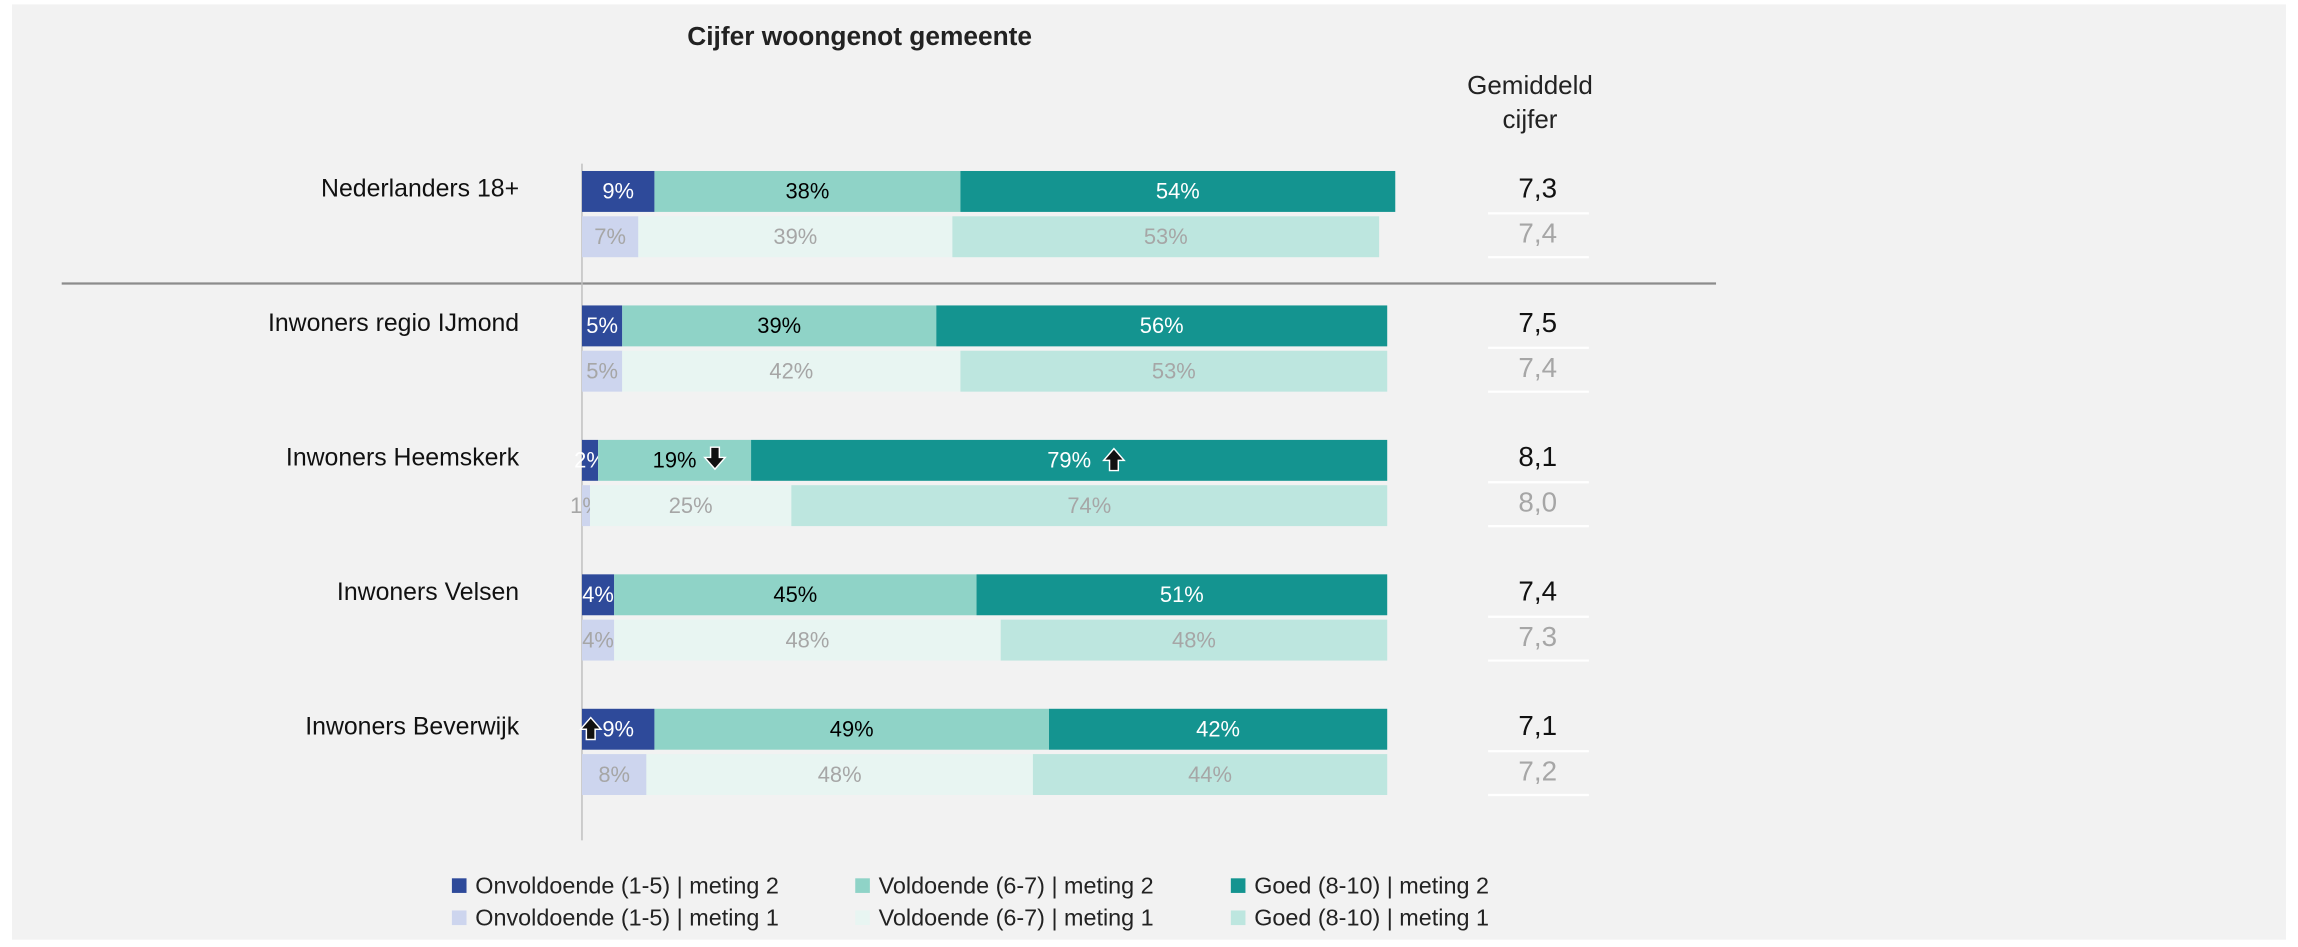 Image resolution: width=2298 pixels, height=947 pixels. What do you see at coordinates (1016, 885) in the screenshot?
I see `legend-label: Voldoende (6-7) | meting 2` at bounding box center [1016, 885].